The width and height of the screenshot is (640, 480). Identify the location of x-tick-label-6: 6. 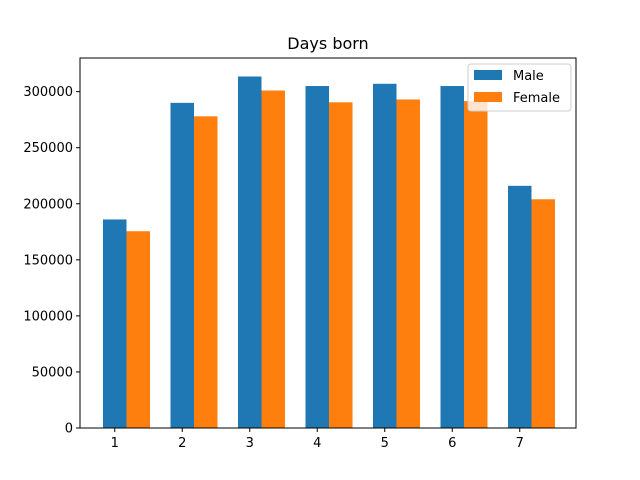
(452, 443).